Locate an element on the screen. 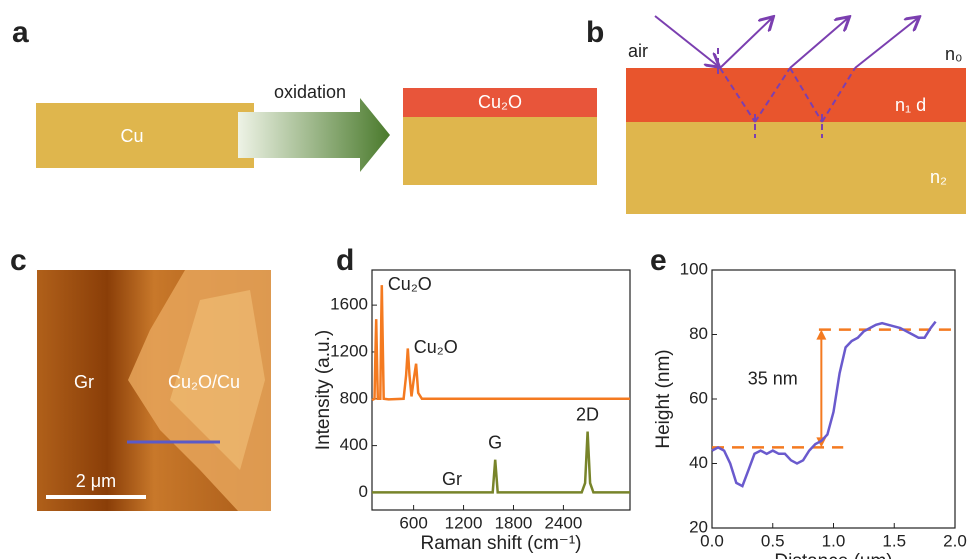 The image size is (974, 559). cu-label: Cu is located at coordinates (131, 136).